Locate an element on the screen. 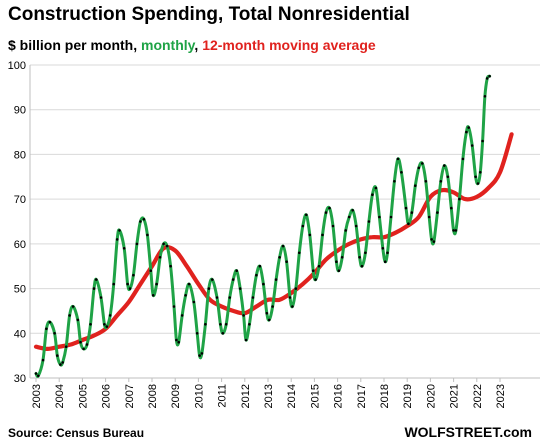 This screenshot has height=446, width=544. x-tick-label-2017: 2017 is located at coordinates (362, 396).